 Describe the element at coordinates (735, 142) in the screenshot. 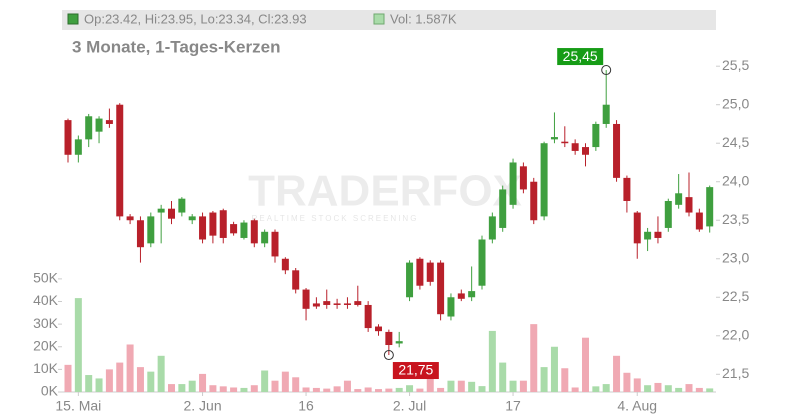

I see `y-tick-label: 24,5` at that location.